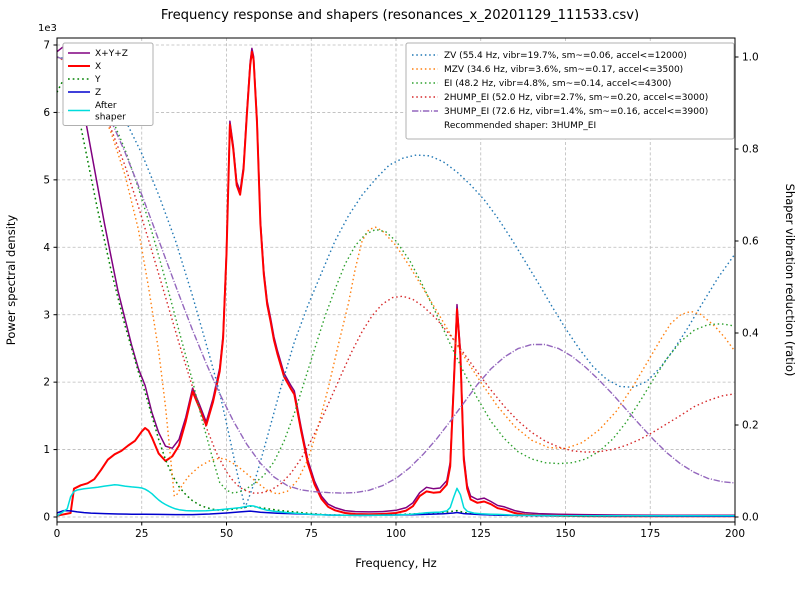  I want to click on y-right-tick-label: 0.8, so click(750, 150).